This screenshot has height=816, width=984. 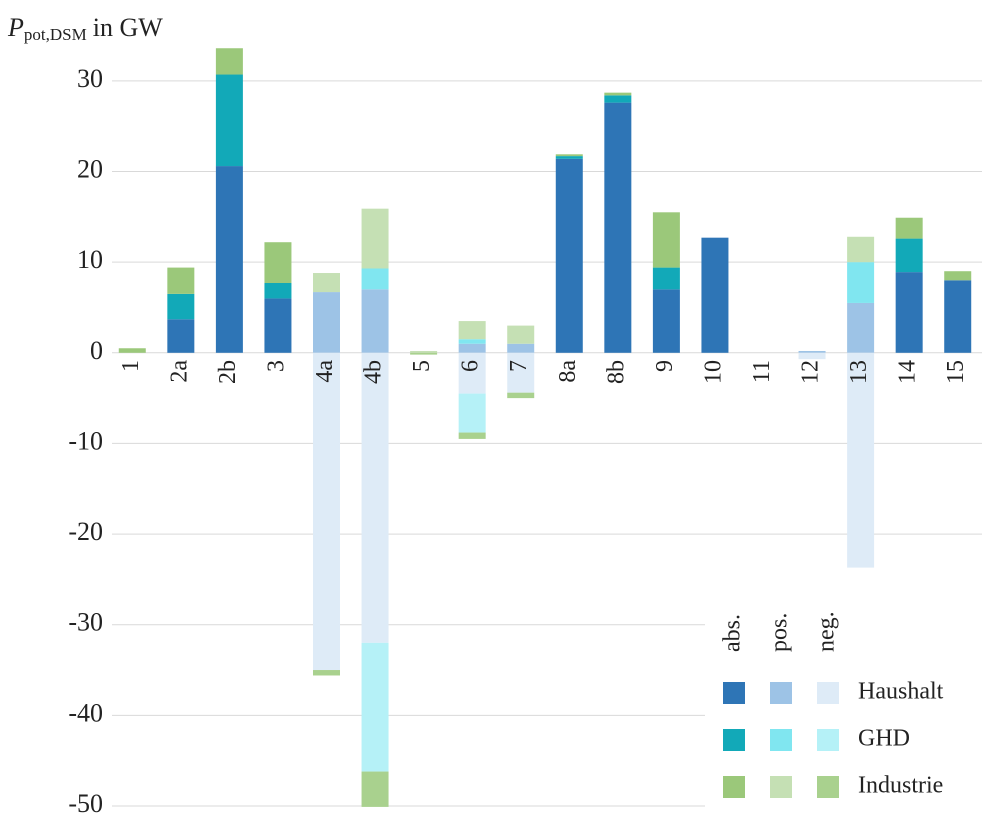 I want to click on x-tick-label: 13, so click(x=859, y=372).